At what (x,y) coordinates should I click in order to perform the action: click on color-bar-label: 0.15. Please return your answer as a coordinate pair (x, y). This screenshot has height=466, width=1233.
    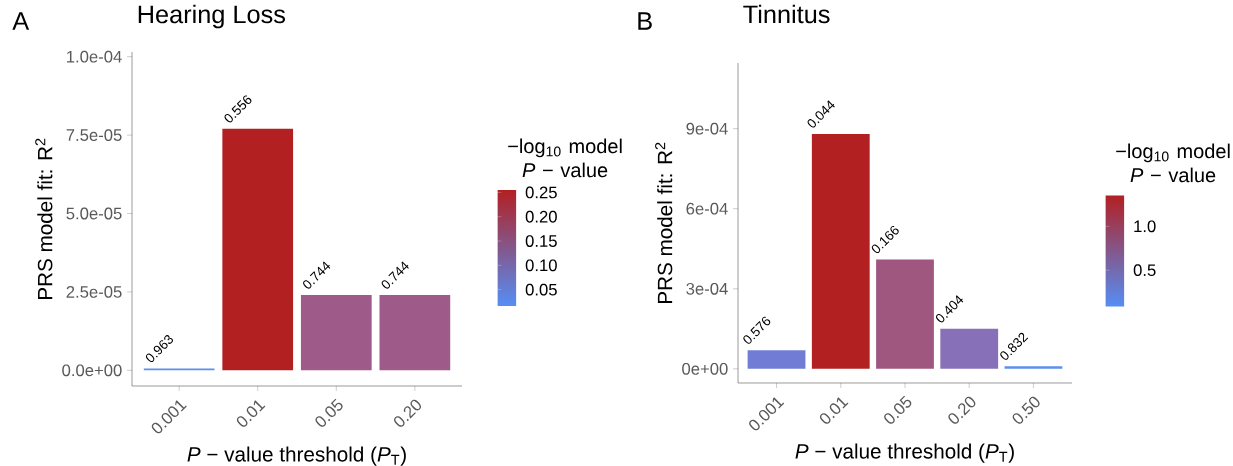
    Looking at the image, I should click on (541, 241).